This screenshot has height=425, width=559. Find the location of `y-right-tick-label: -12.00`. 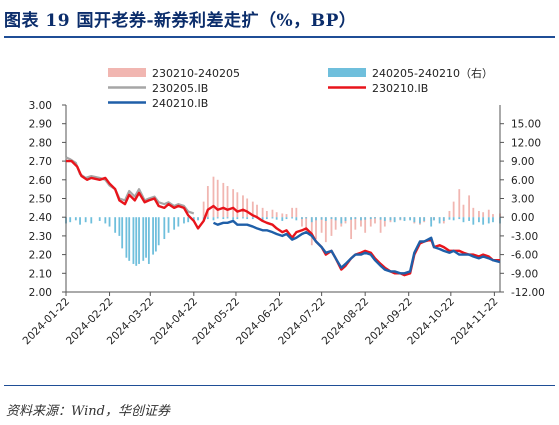

y-right-tick-label: -12.00 is located at coordinates (528, 293).